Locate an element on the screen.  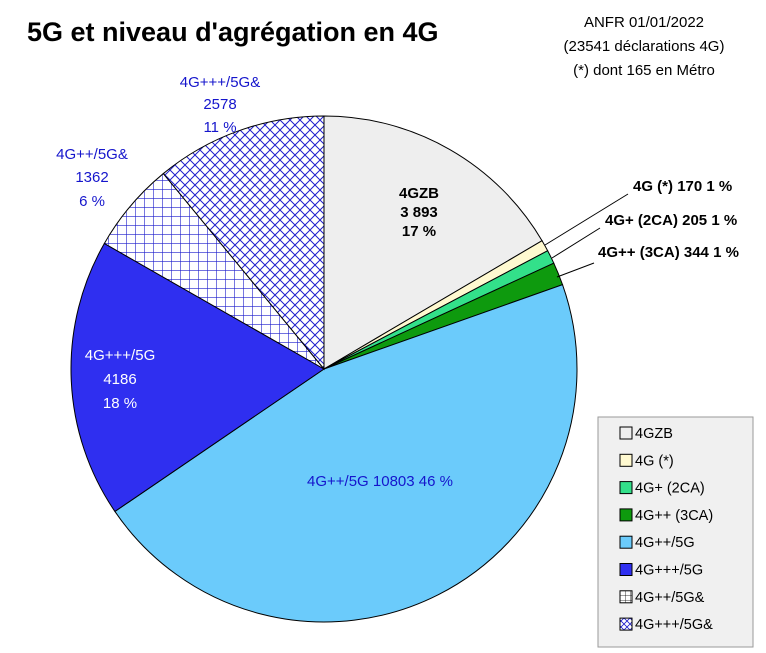
slice-label-5g2: 4G++/5G 10803 46 % is located at coordinates (380, 481).